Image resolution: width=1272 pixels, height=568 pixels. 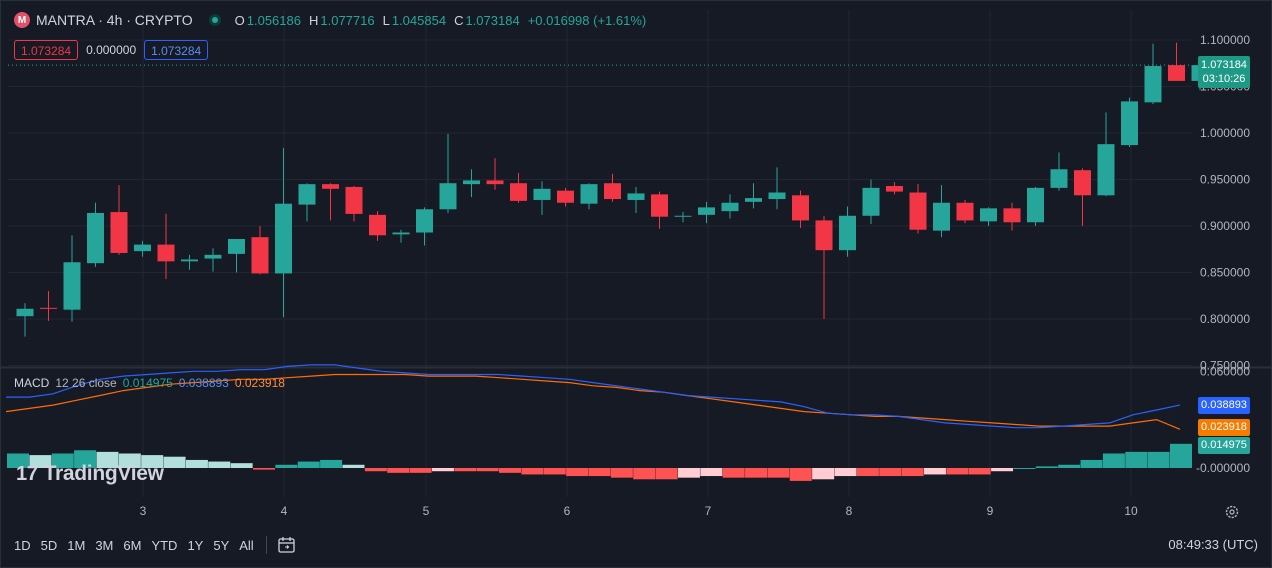 I want to click on macd-title: MACD, so click(x=32, y=383).